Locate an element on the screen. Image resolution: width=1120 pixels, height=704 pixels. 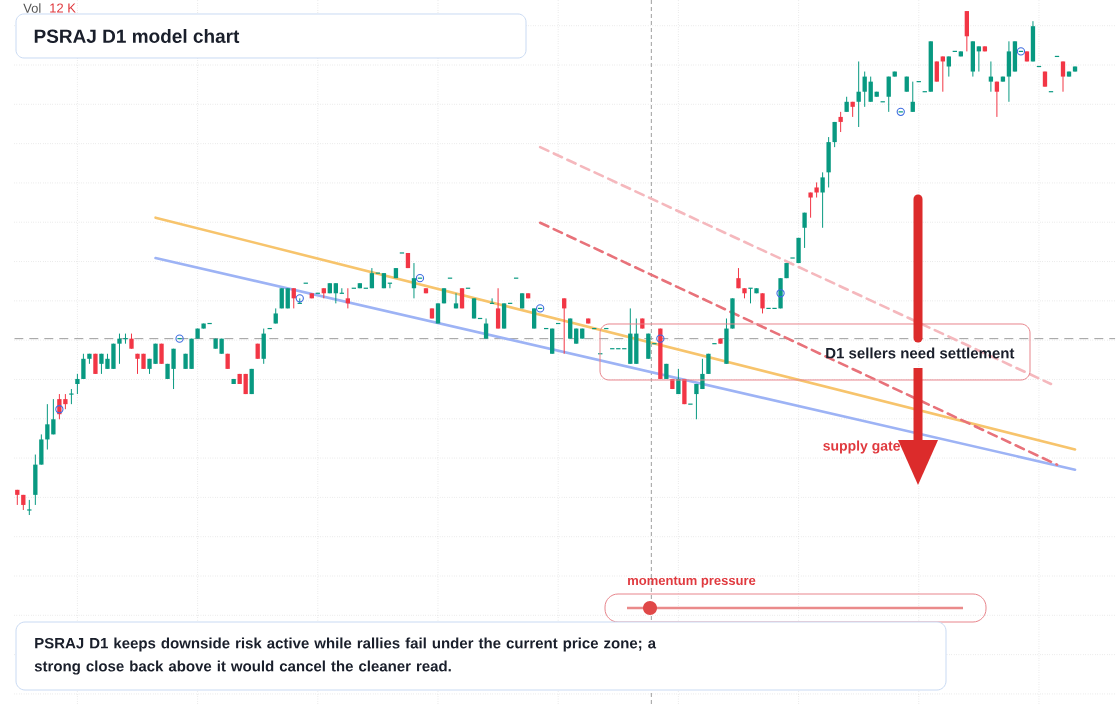
annotation: supply gate is located at coordinates (862, 447).